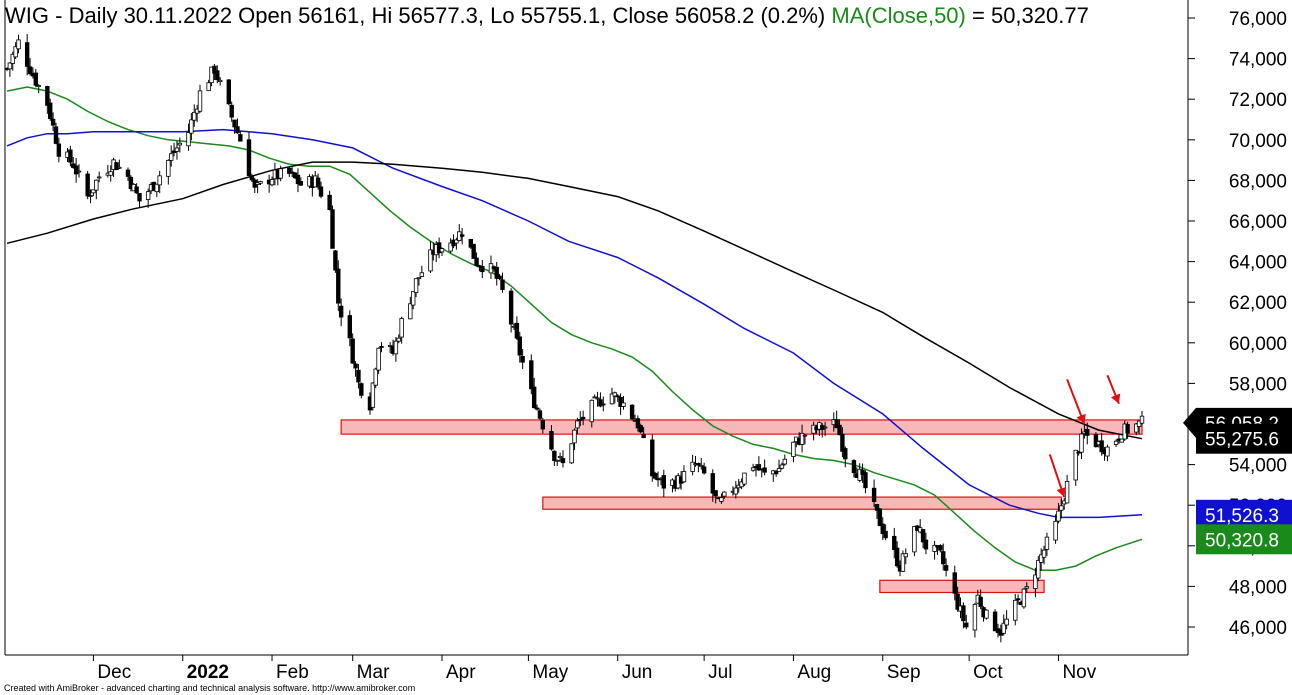 The image size is (1292, 695). Describe the element at coordinates (988, 672) in the screenshot. I see `x-tick-label: Oct` at that location.